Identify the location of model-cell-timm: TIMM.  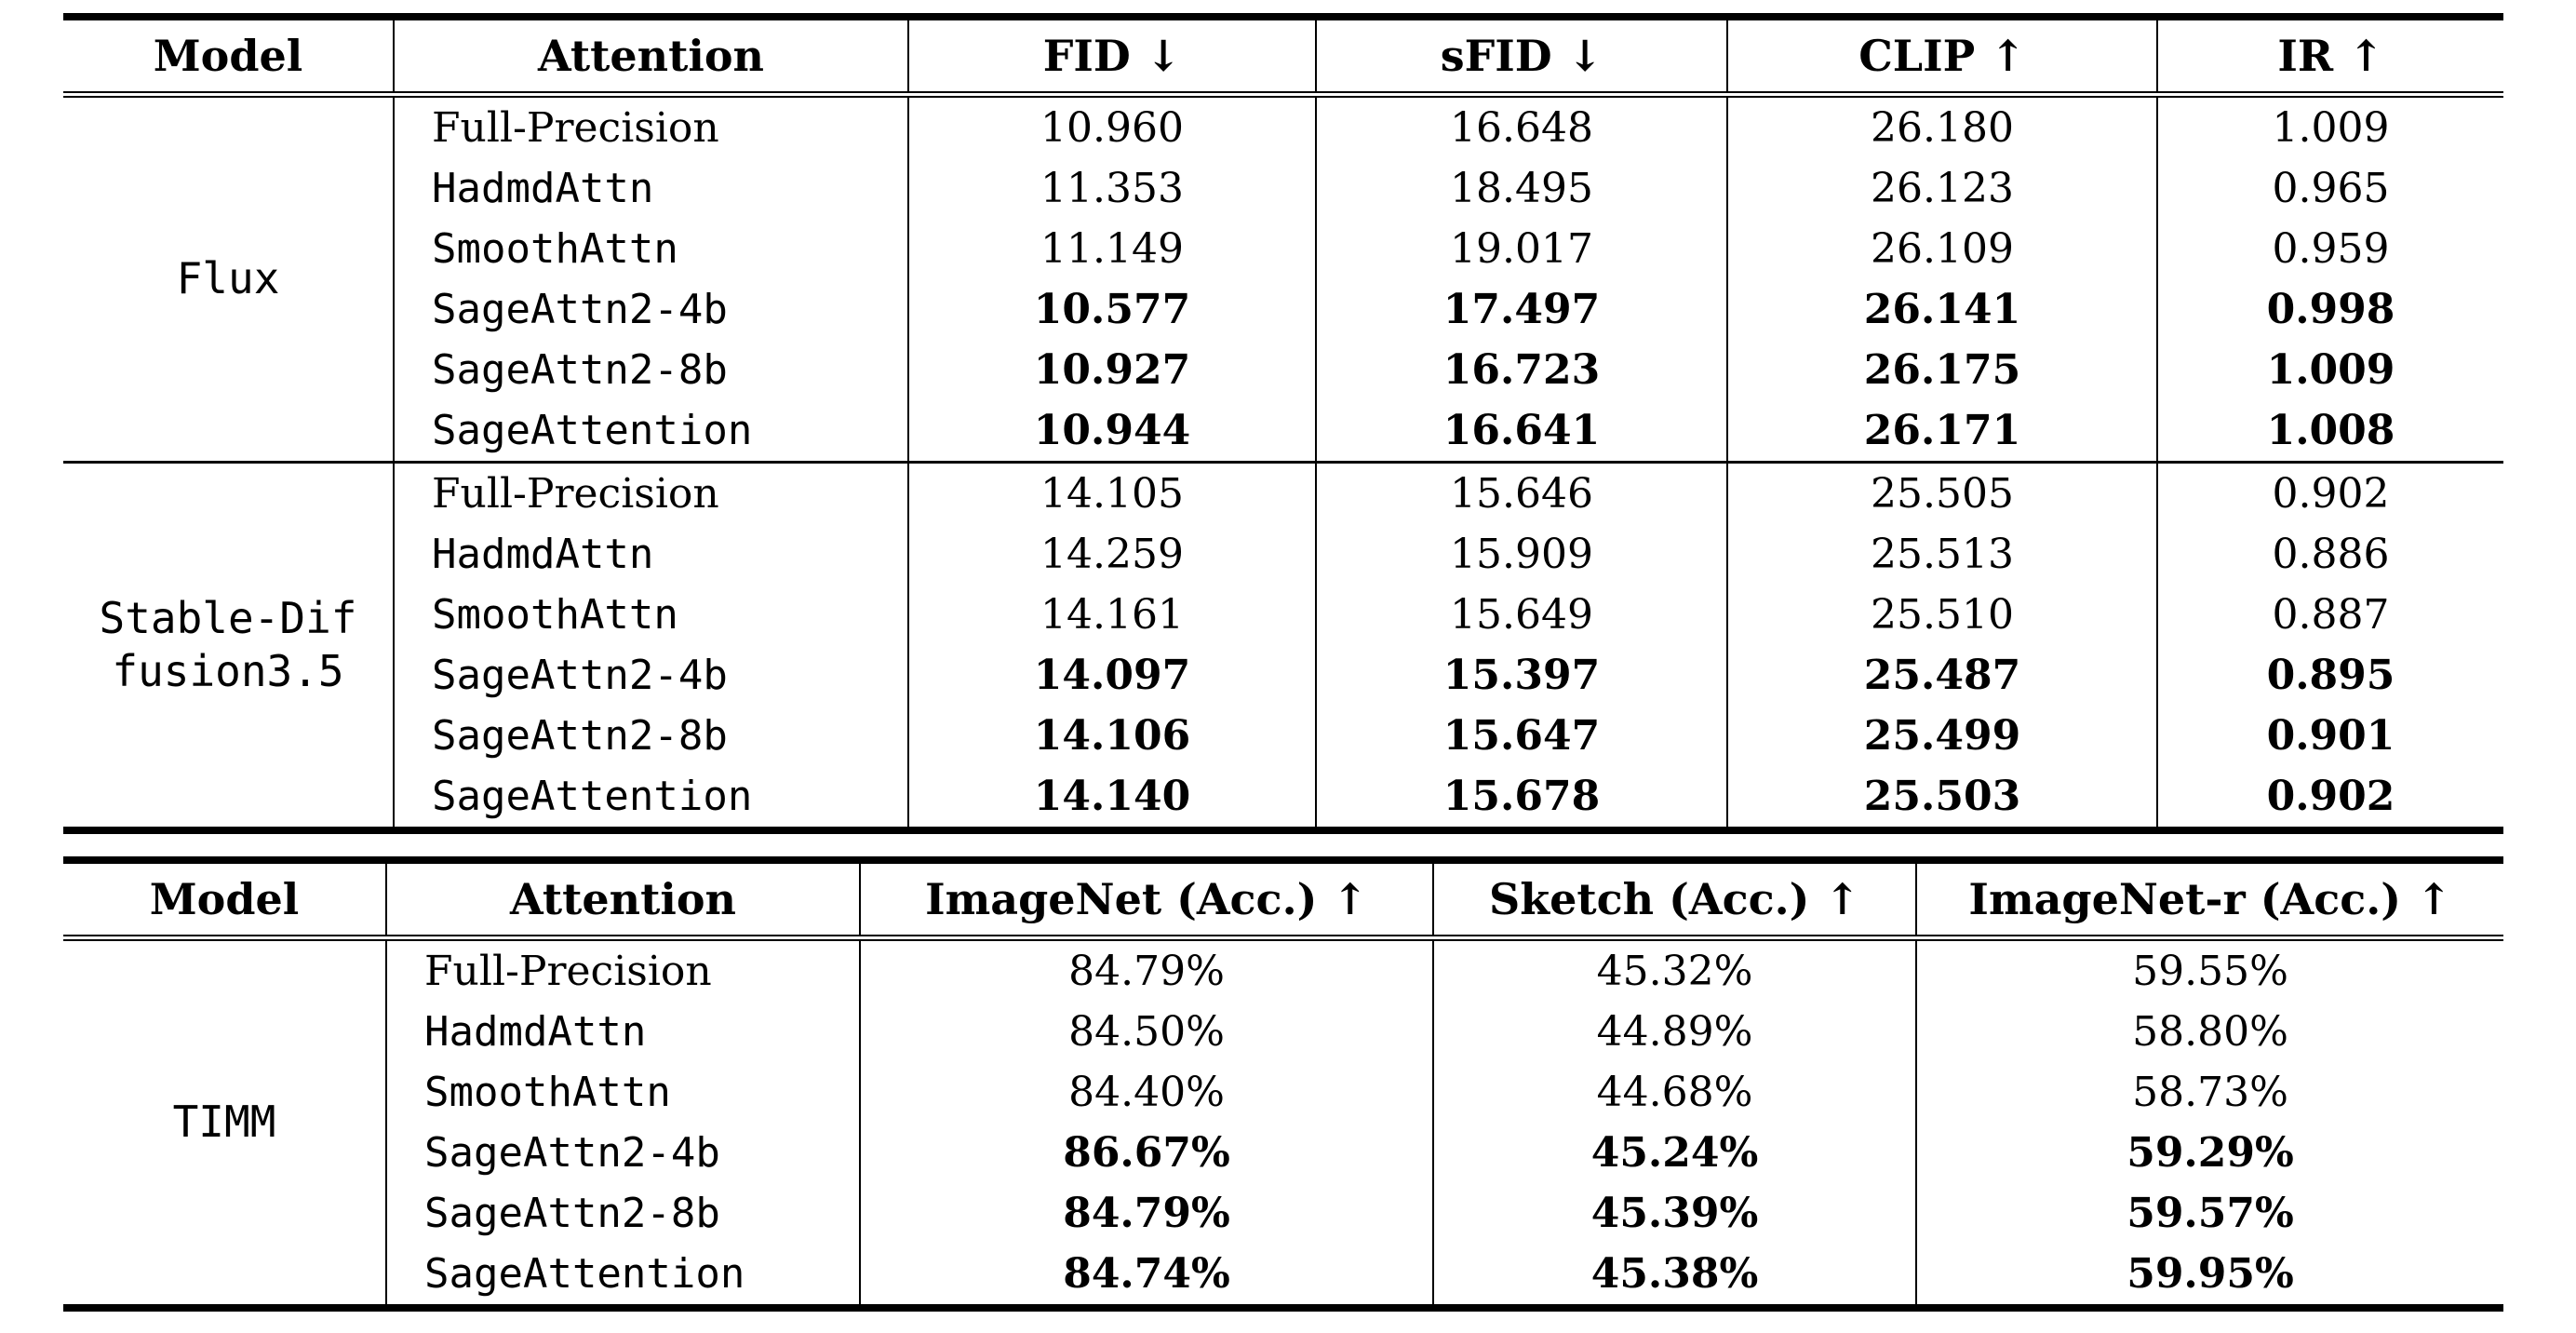
(224, 1124).